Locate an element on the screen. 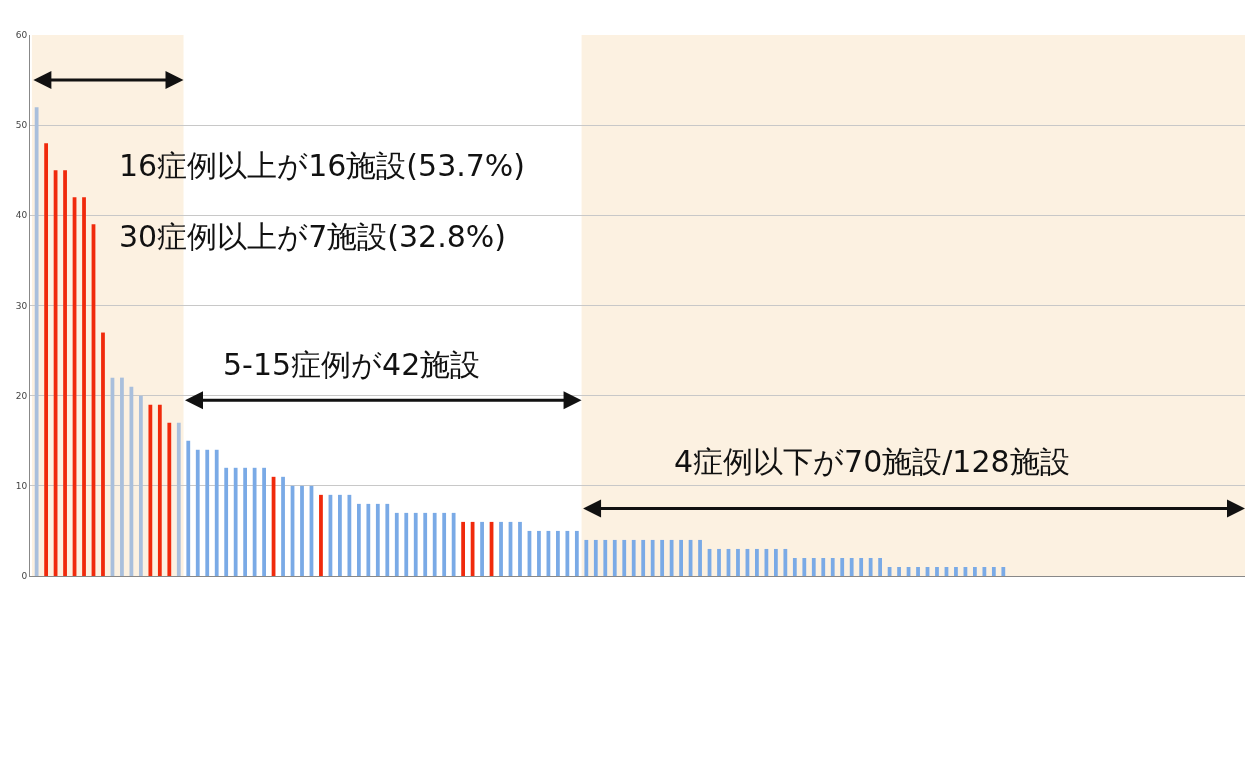  y-tick-label: 40 is located at coordinates (21, 215).